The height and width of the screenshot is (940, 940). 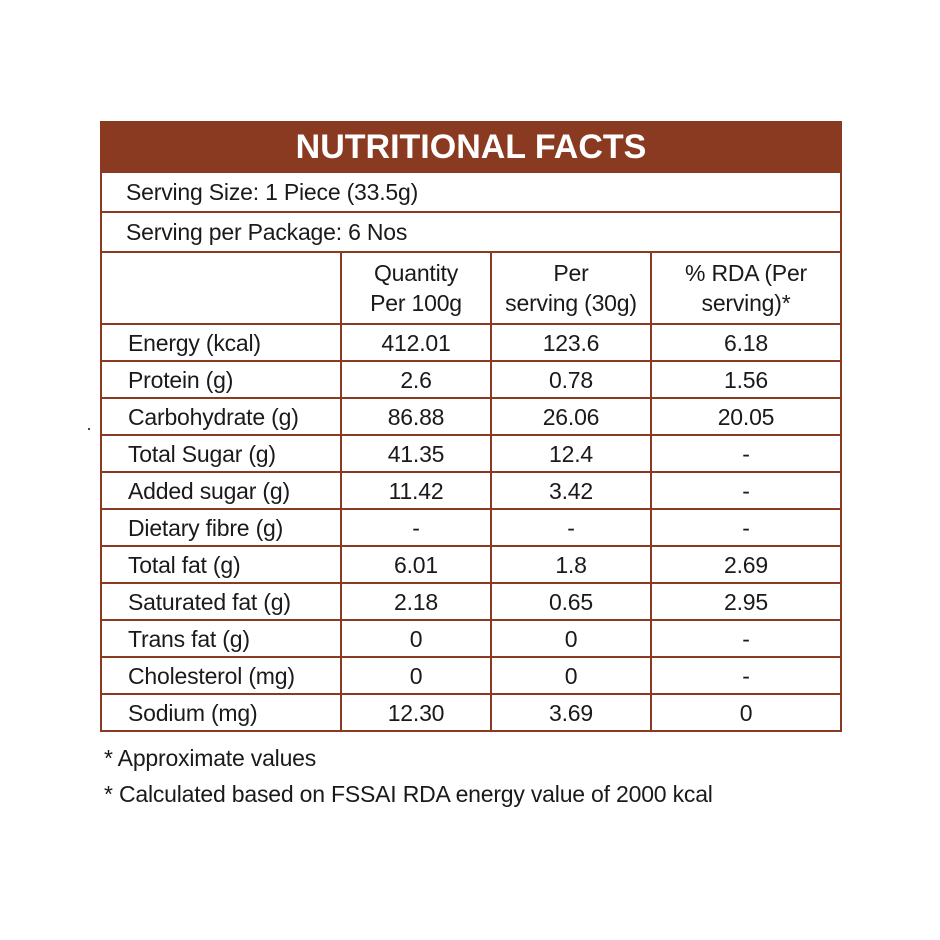 I want to click on table-row: Total Sugar (g) 41.35 12.4-, so click(x=471, y=453).